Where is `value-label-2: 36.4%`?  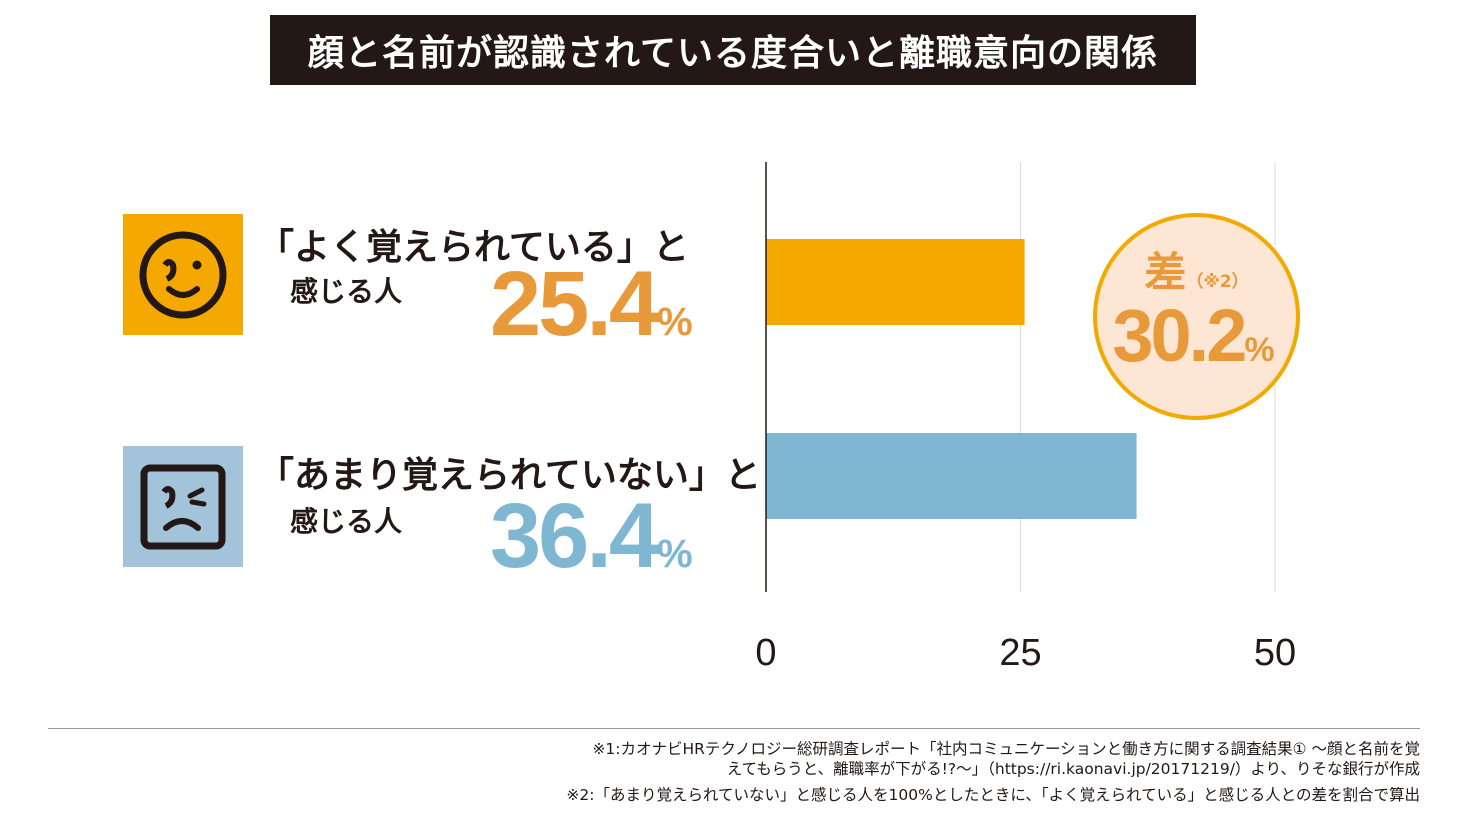
value-label-2: 36.4% is located at coordinates (591, 536).